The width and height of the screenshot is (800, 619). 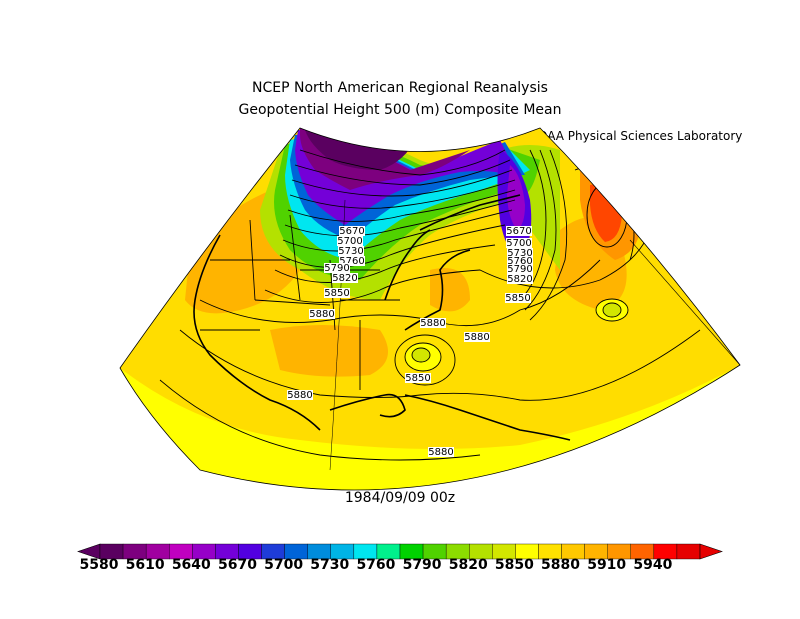 I want to click on colorbar-tick-label: 5940, so click(x=653, y=565).